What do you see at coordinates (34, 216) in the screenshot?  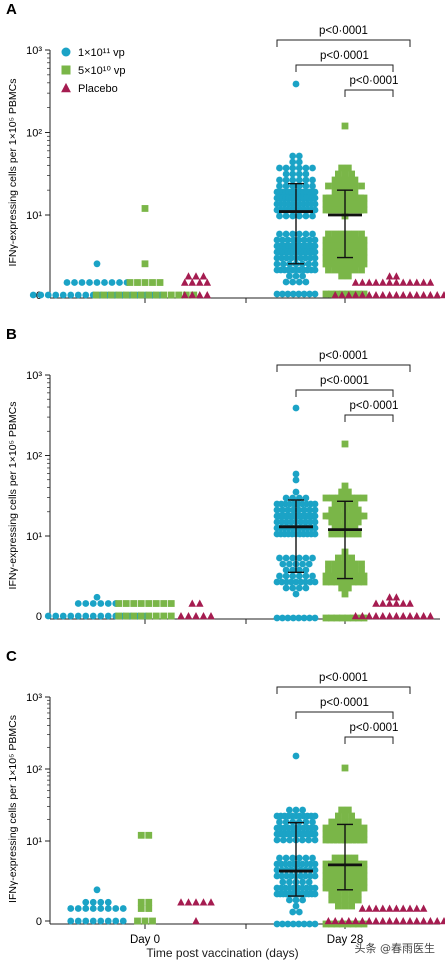 I see `y-tick-label: 10¹` at bounding box center [34, 216].